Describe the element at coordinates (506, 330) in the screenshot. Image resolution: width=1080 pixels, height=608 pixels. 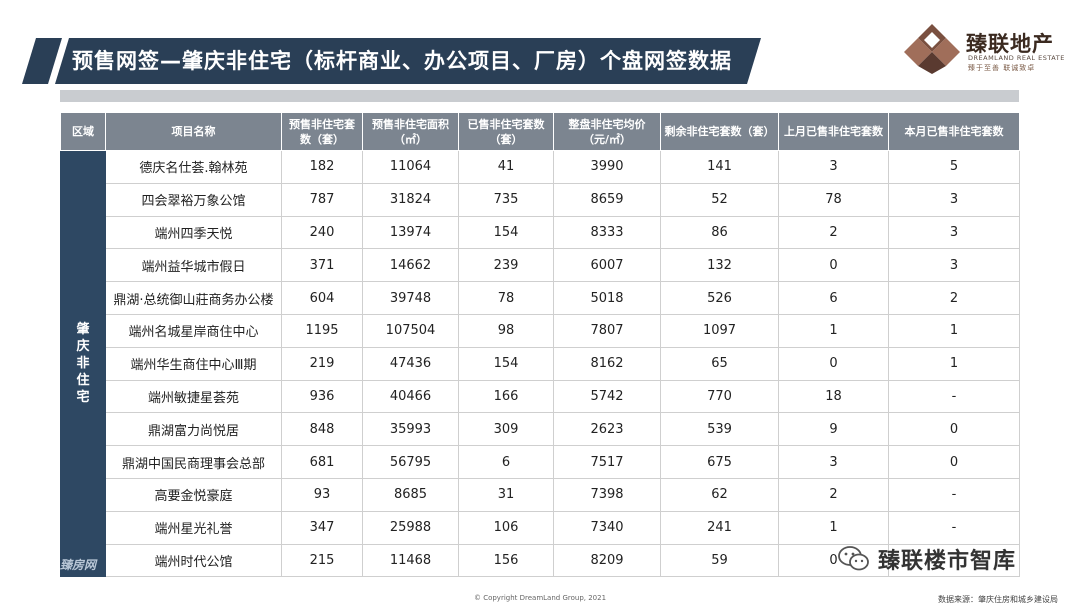
I see `cell-sold-units: 98` at that location.